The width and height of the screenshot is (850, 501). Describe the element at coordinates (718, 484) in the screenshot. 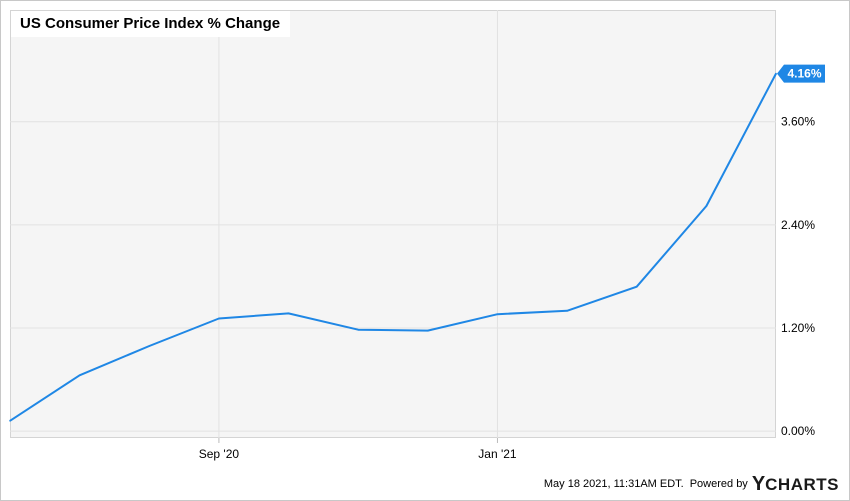

I see `powered-by-text: Powered by` at that location.